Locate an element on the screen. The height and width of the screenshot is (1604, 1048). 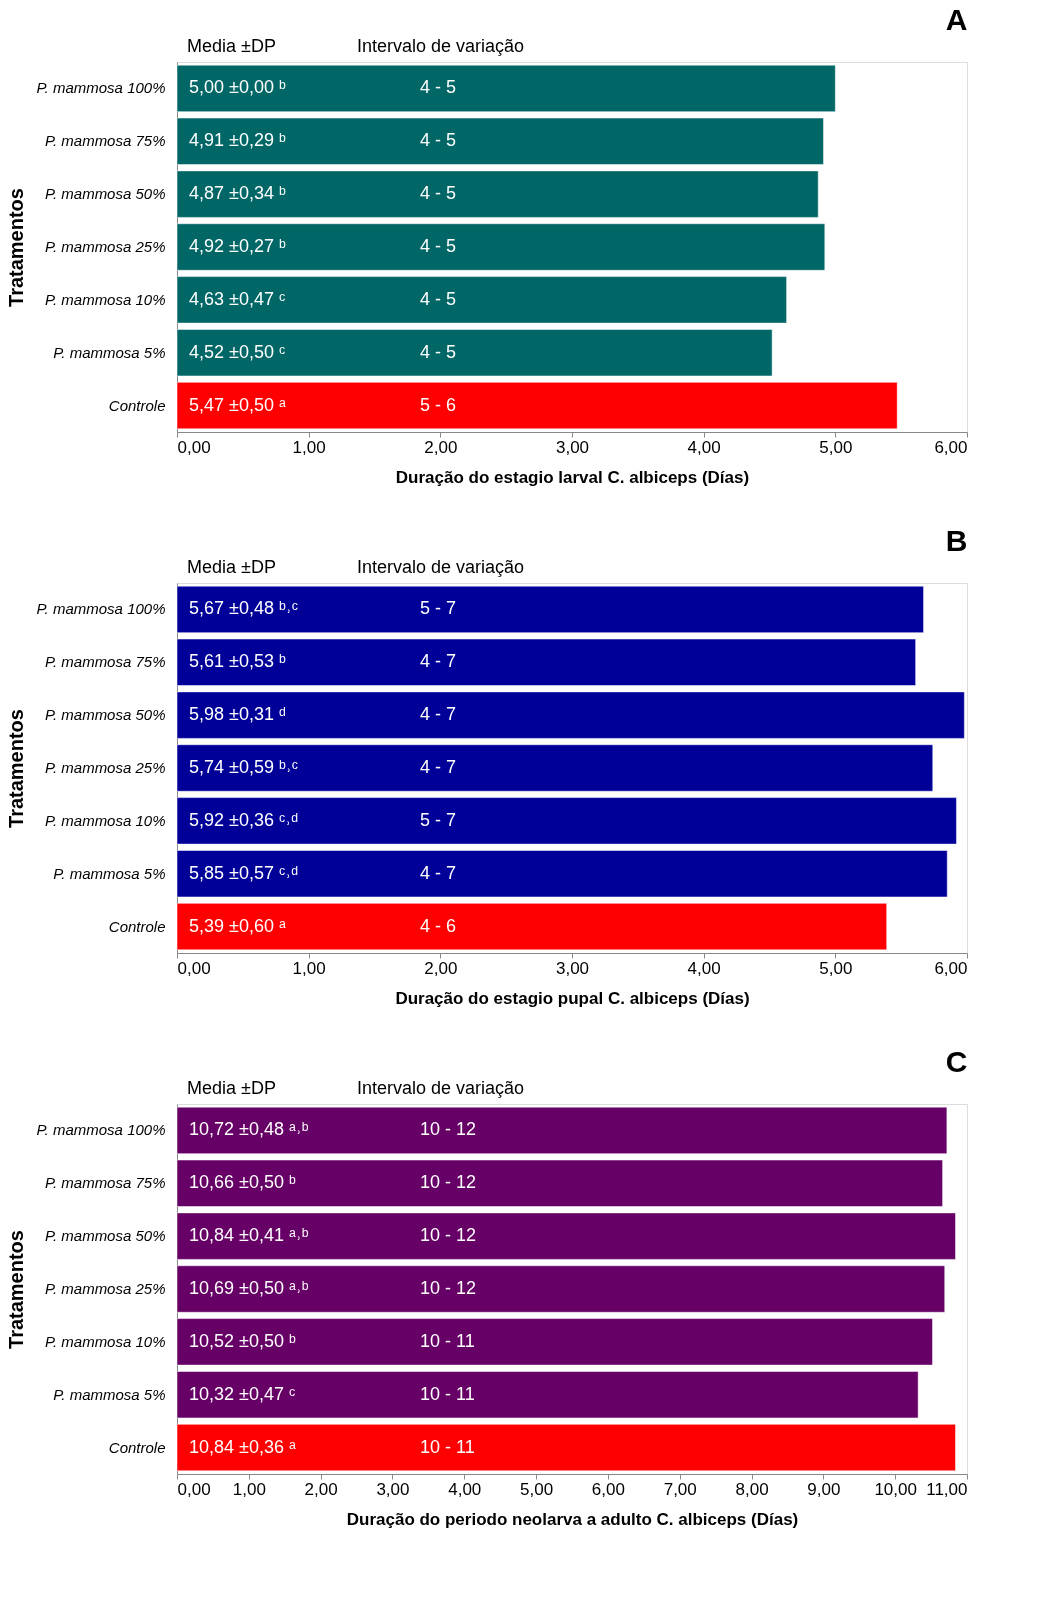
data-label: 5,74 ±0,59 ᵇ˒ᶜ is located at coordinates (244, 767).